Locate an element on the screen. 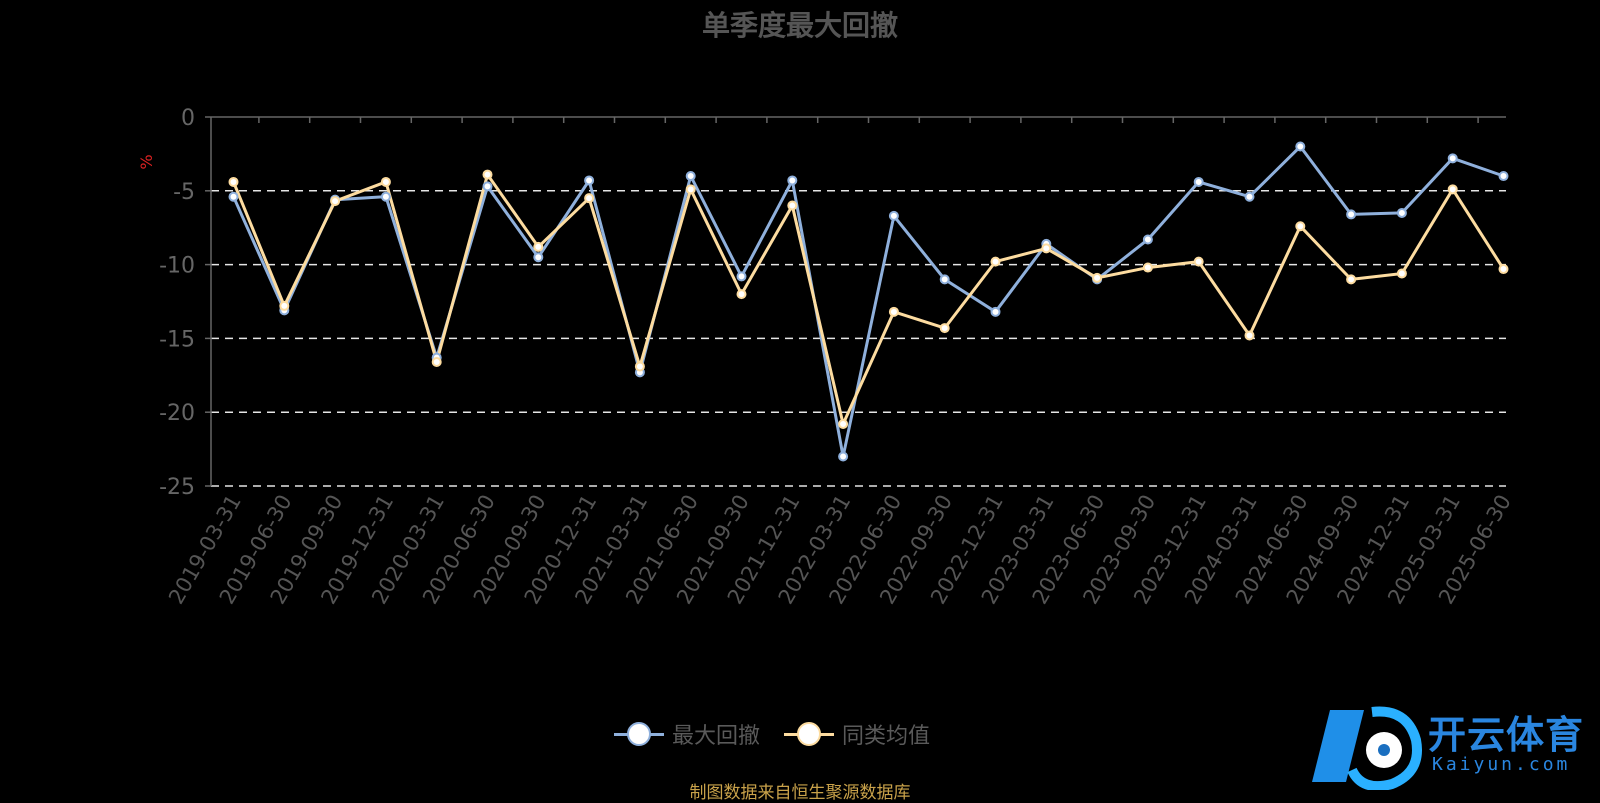 This screenshot has height=803, width=1600. legend-marker-series2 is located at coordinates (809, 734).